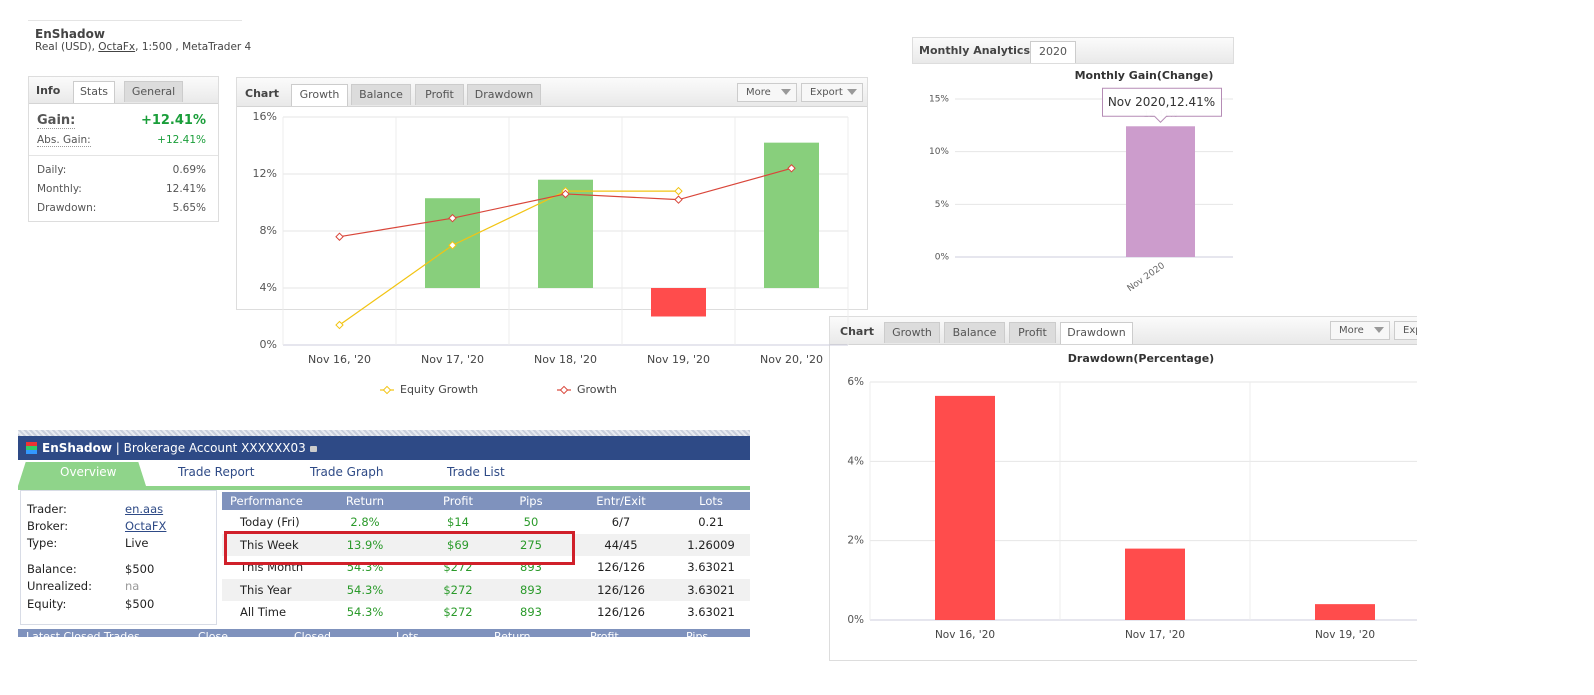  What do you see at coordinates (31, 448) in the screenshot?
I see `logo` at bounding box center [31, 448].